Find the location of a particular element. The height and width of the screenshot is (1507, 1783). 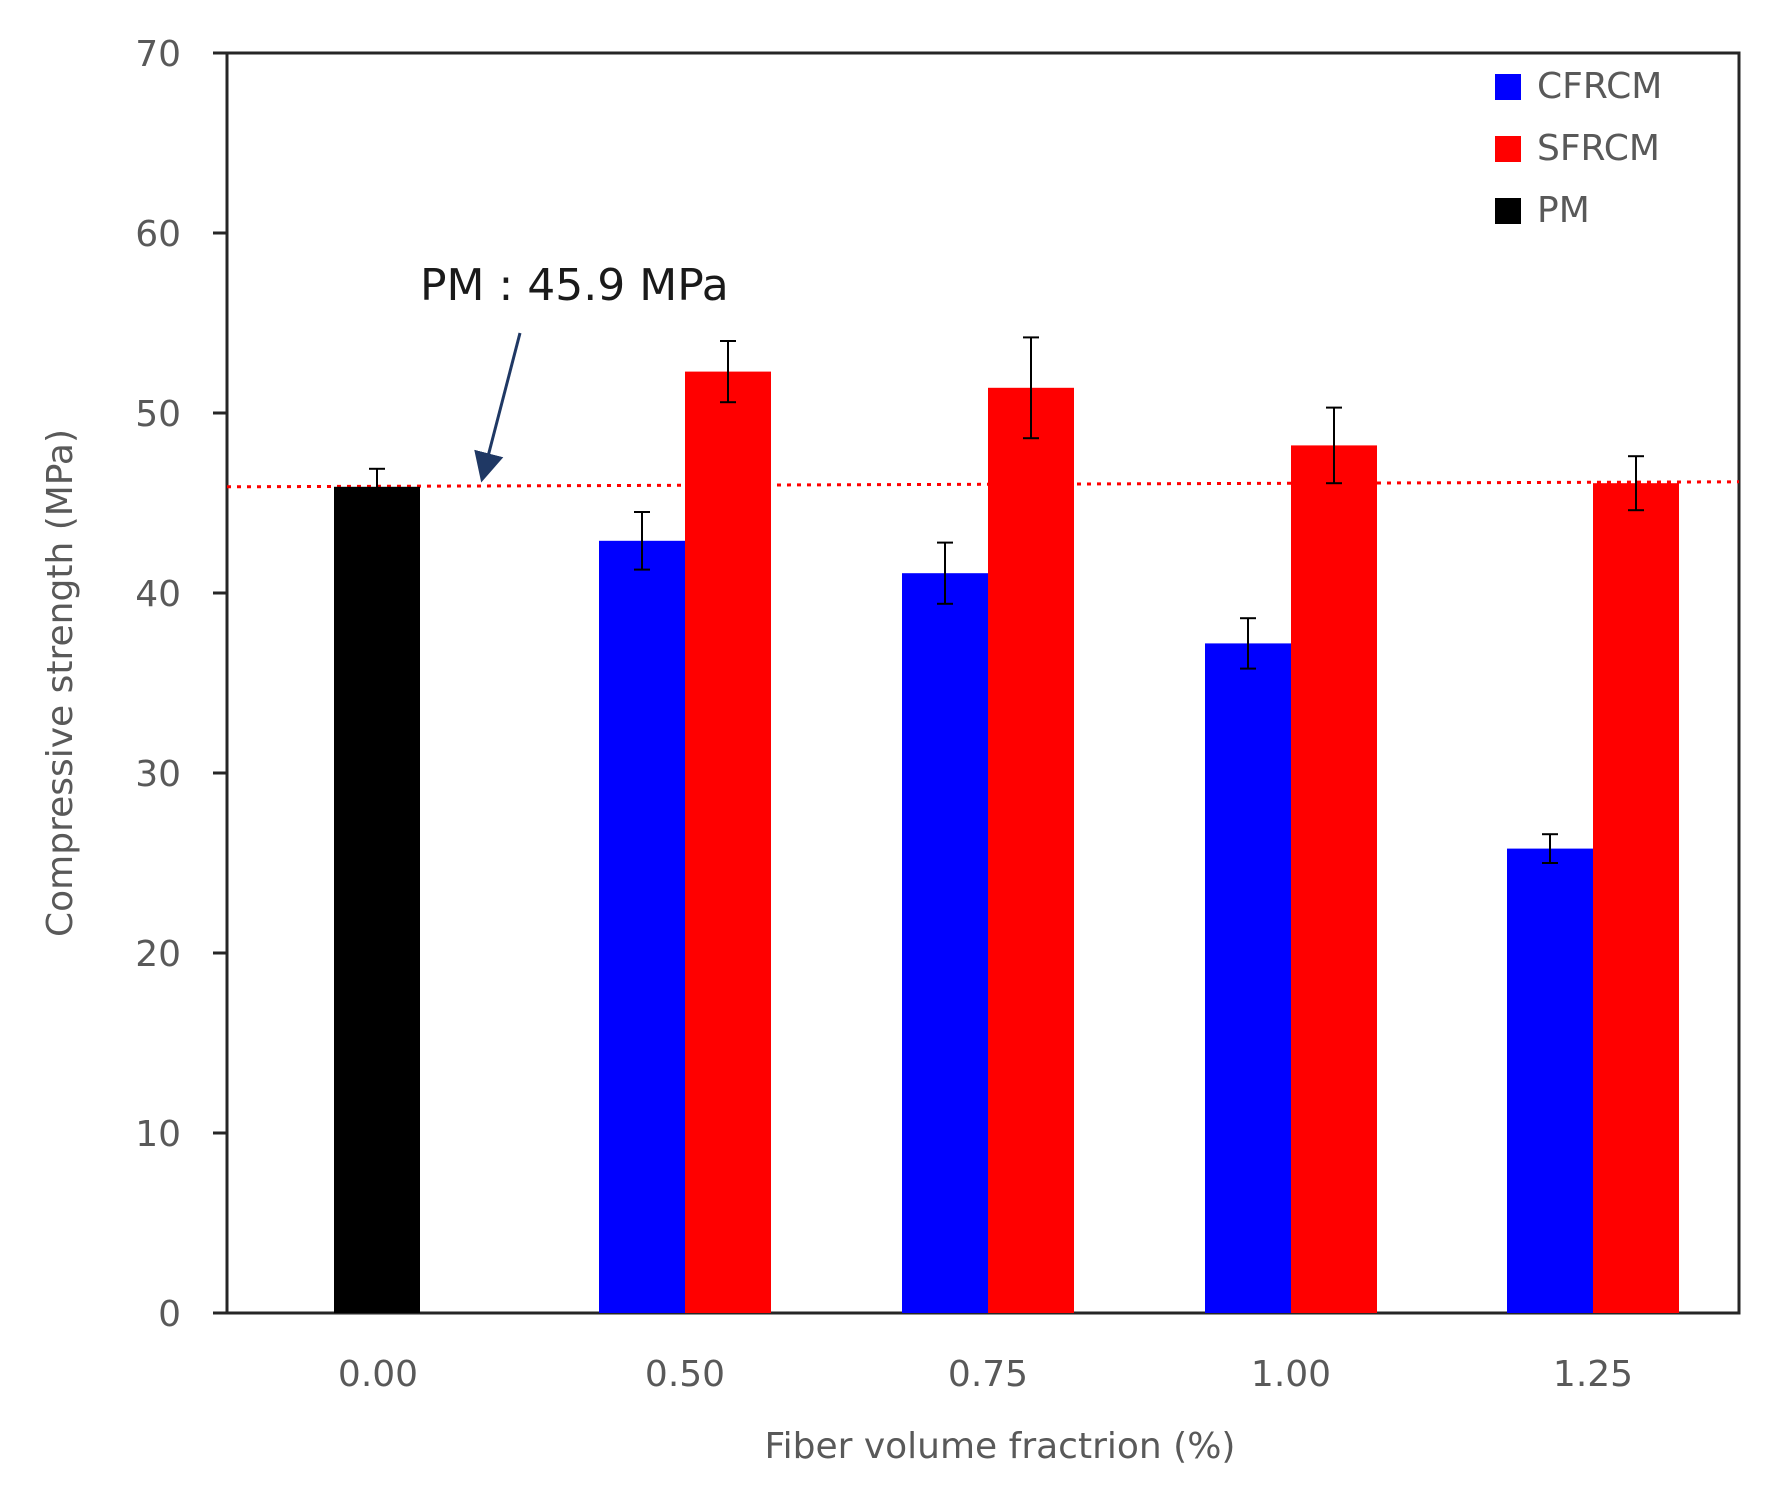

x-tick-label: 1.25 is located at coordinates (1593, 1374).